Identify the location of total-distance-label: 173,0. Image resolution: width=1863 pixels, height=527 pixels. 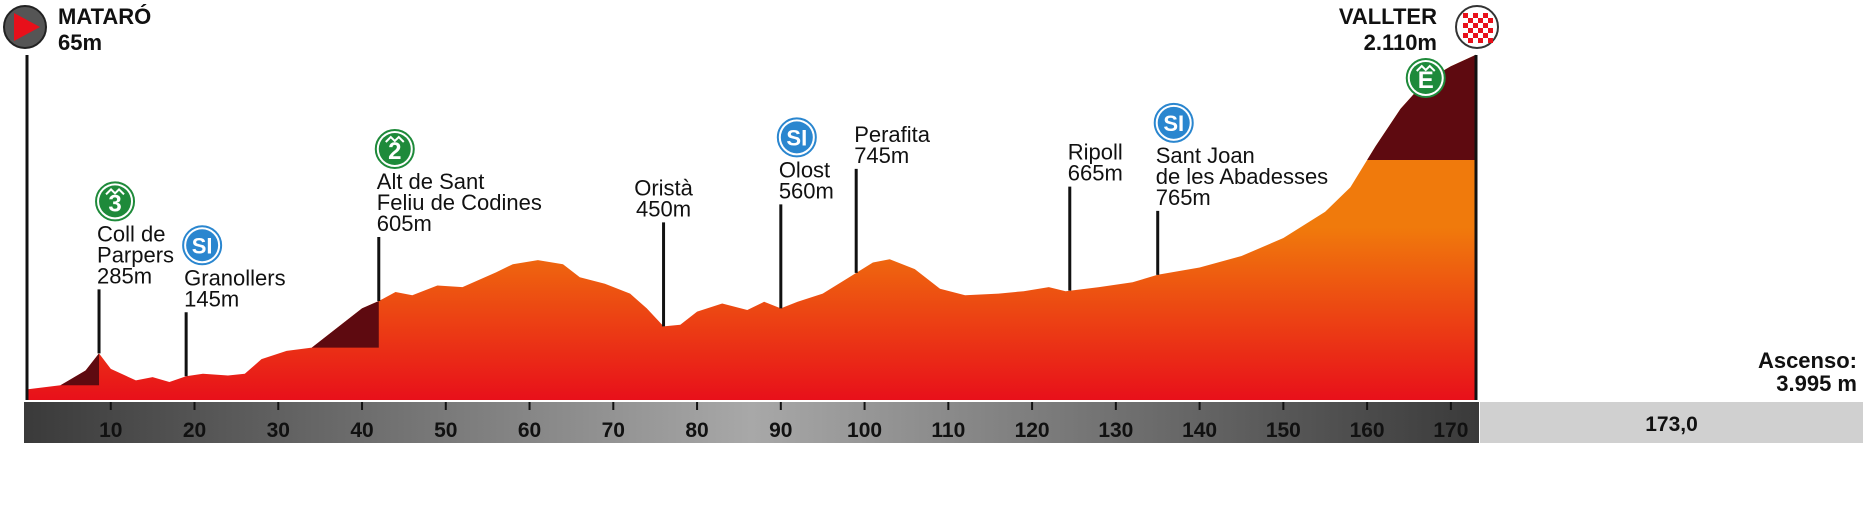
(1671, 424).